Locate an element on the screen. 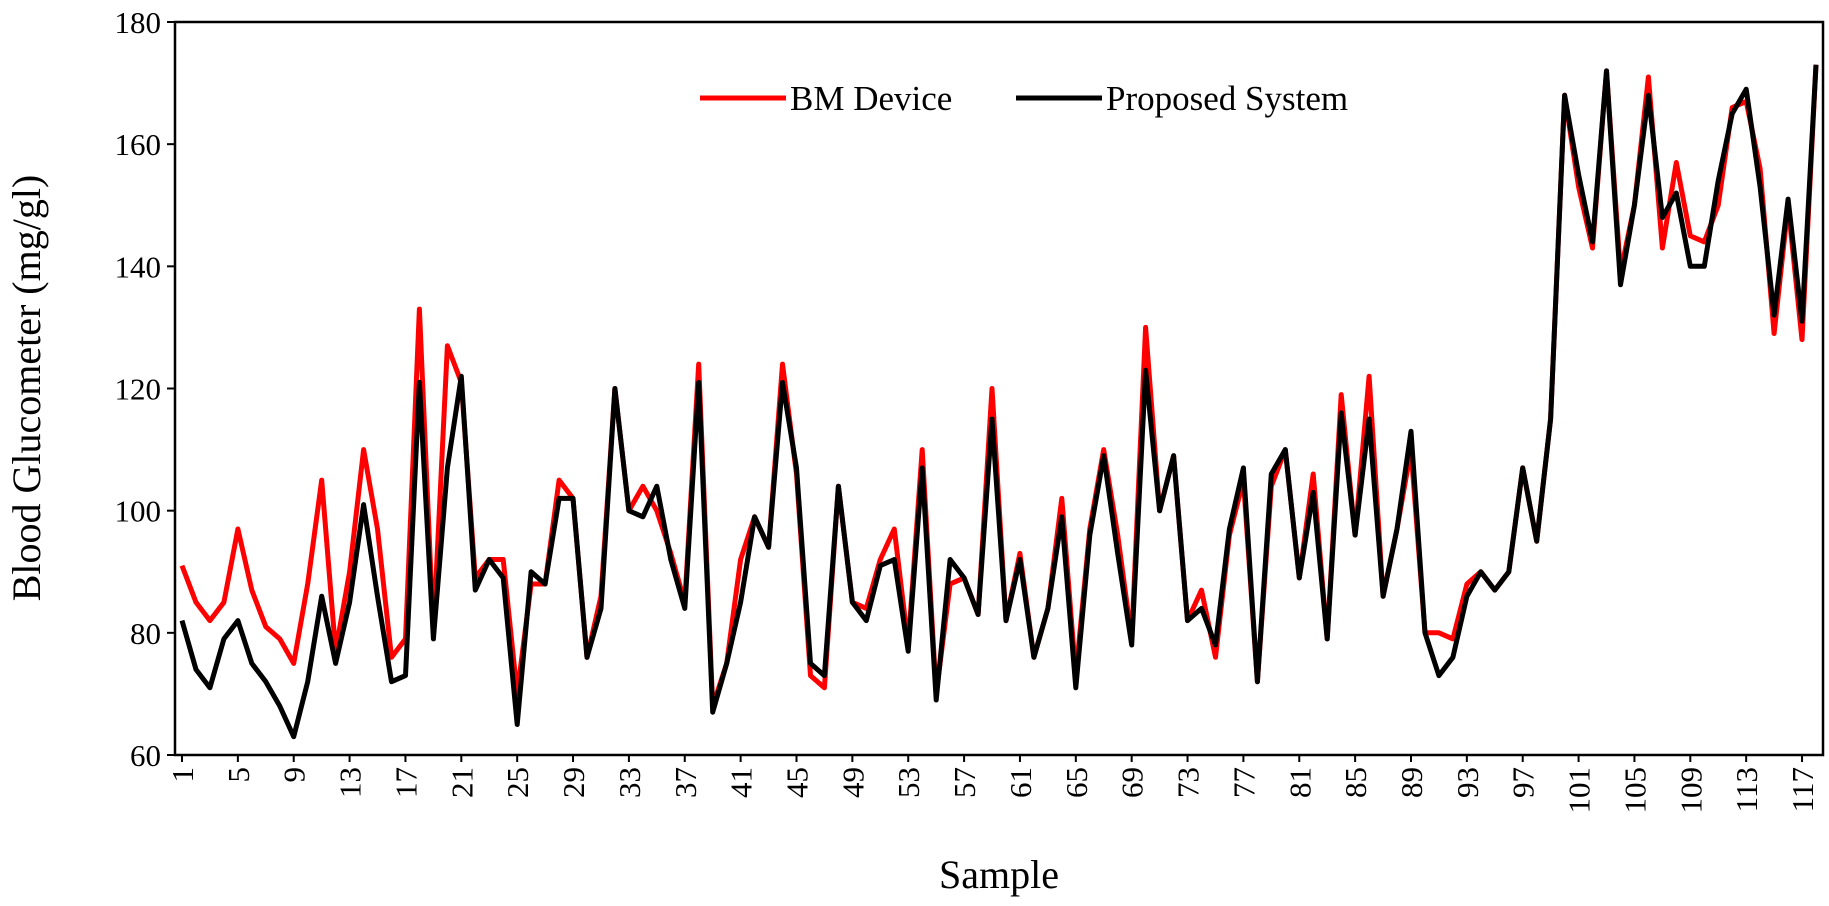  x-tick-label: 109 is located at coordinates (1690, 790).